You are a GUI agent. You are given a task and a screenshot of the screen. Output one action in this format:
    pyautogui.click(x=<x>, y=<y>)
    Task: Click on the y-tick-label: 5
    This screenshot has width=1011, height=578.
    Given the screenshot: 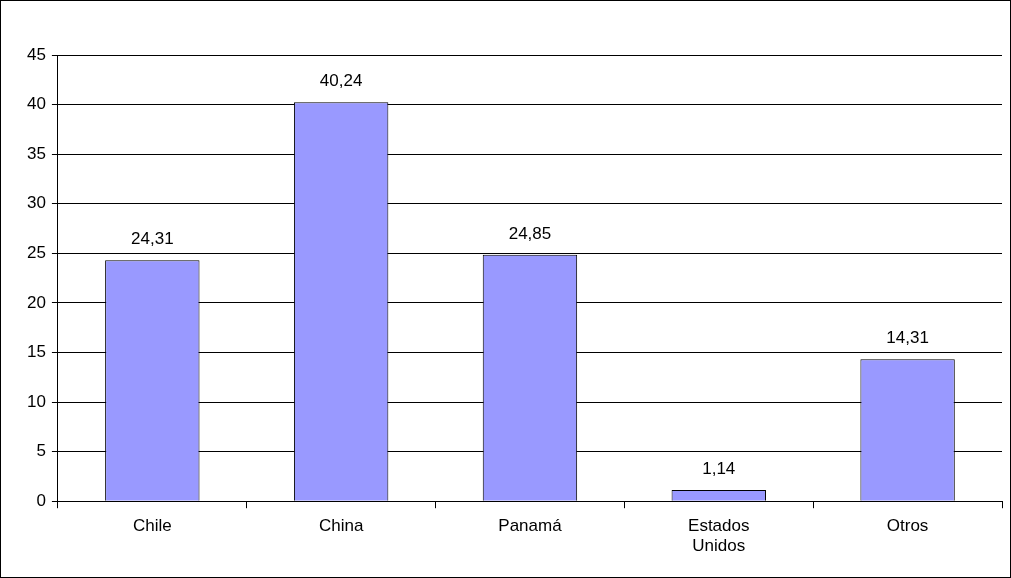 What is the action you would take?
    pyautogui.click(x=41, y=451)
    